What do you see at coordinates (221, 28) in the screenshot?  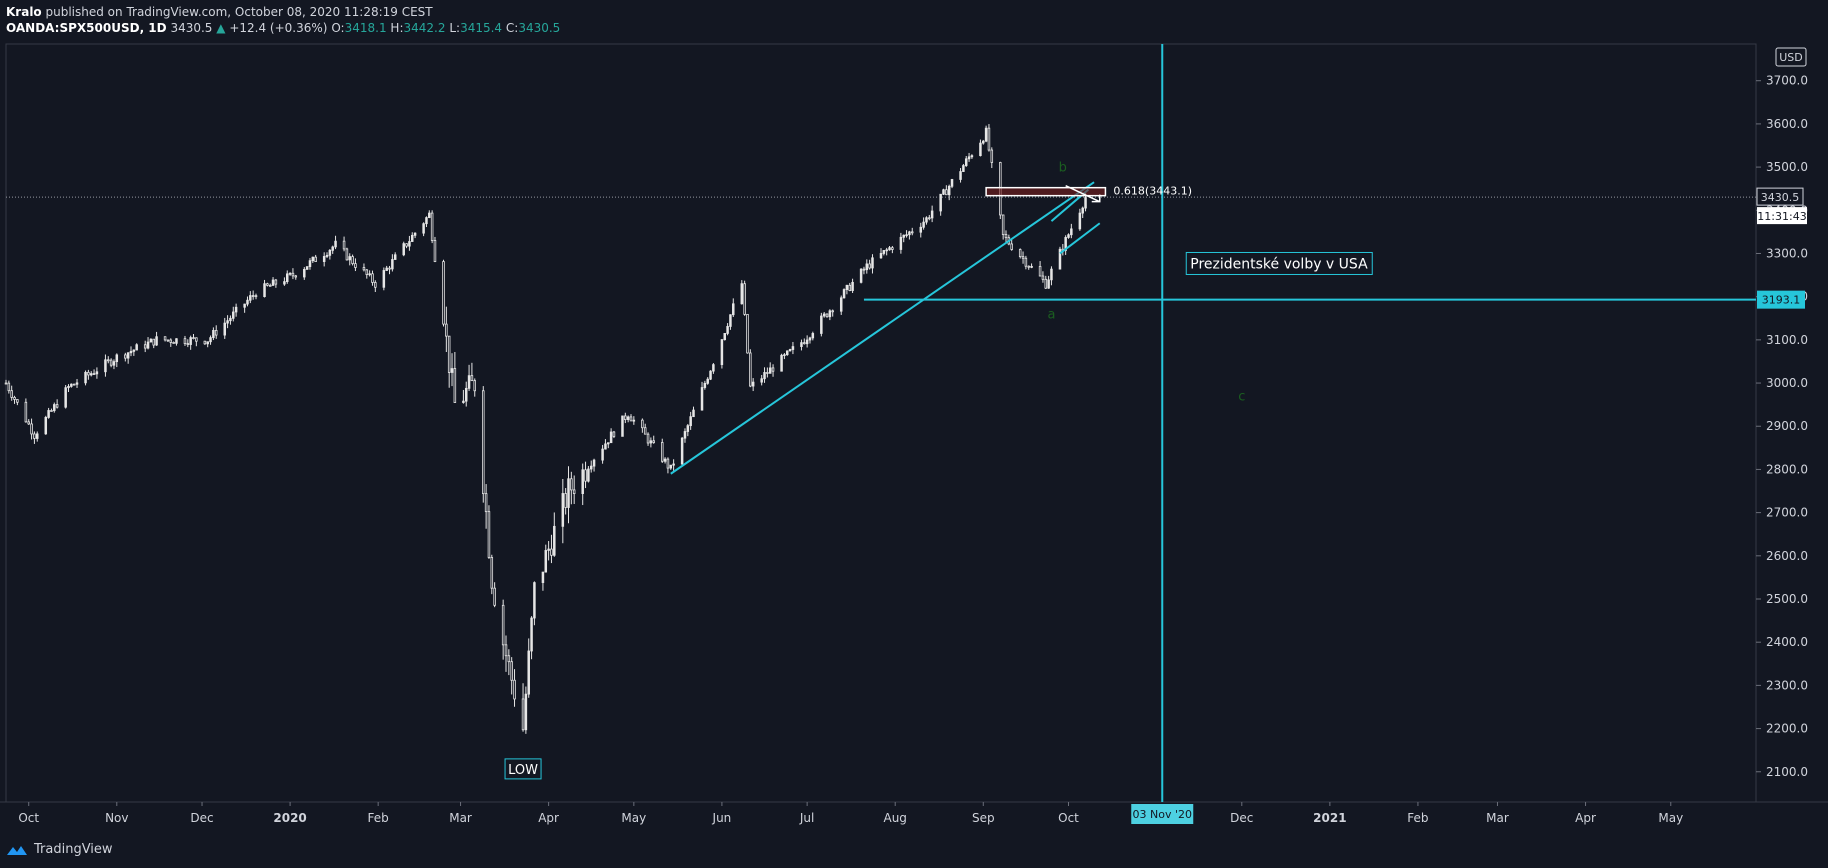 I see `up-arrow-icon: ▲` at bounding box center [221, 28].